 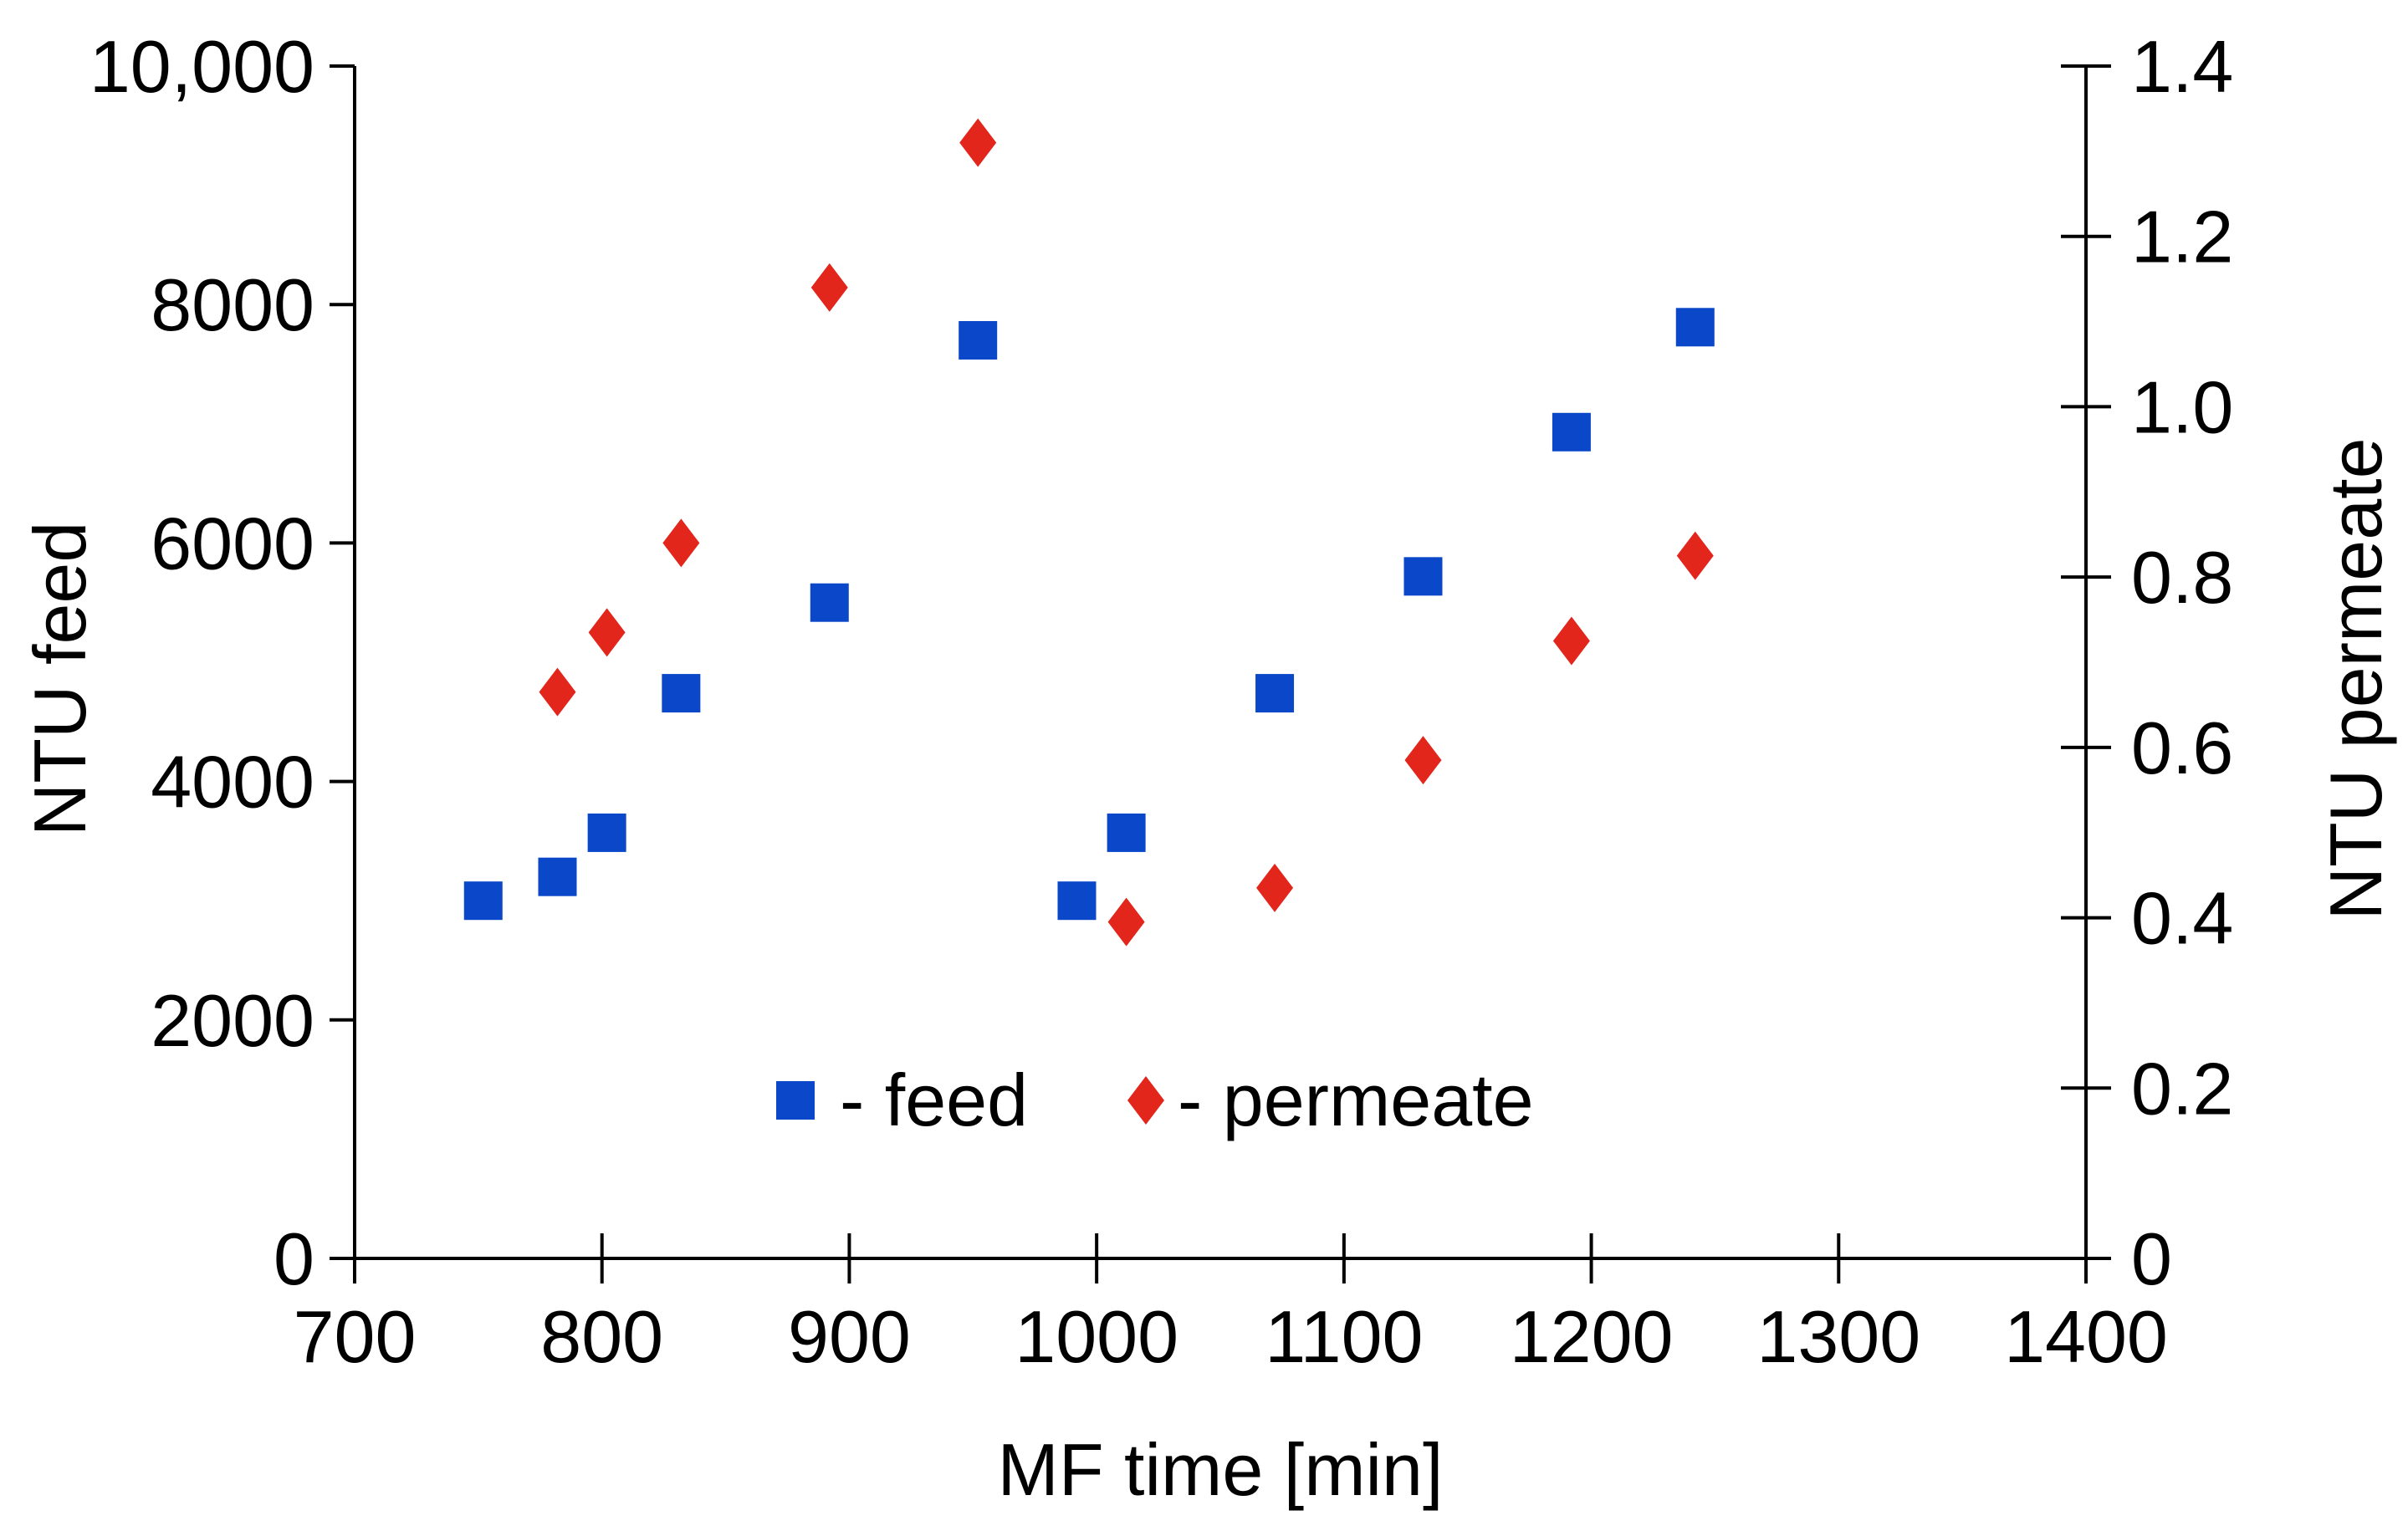 I want to click on y-tick-label-right: 1.2, so click(x=2182, y=237).